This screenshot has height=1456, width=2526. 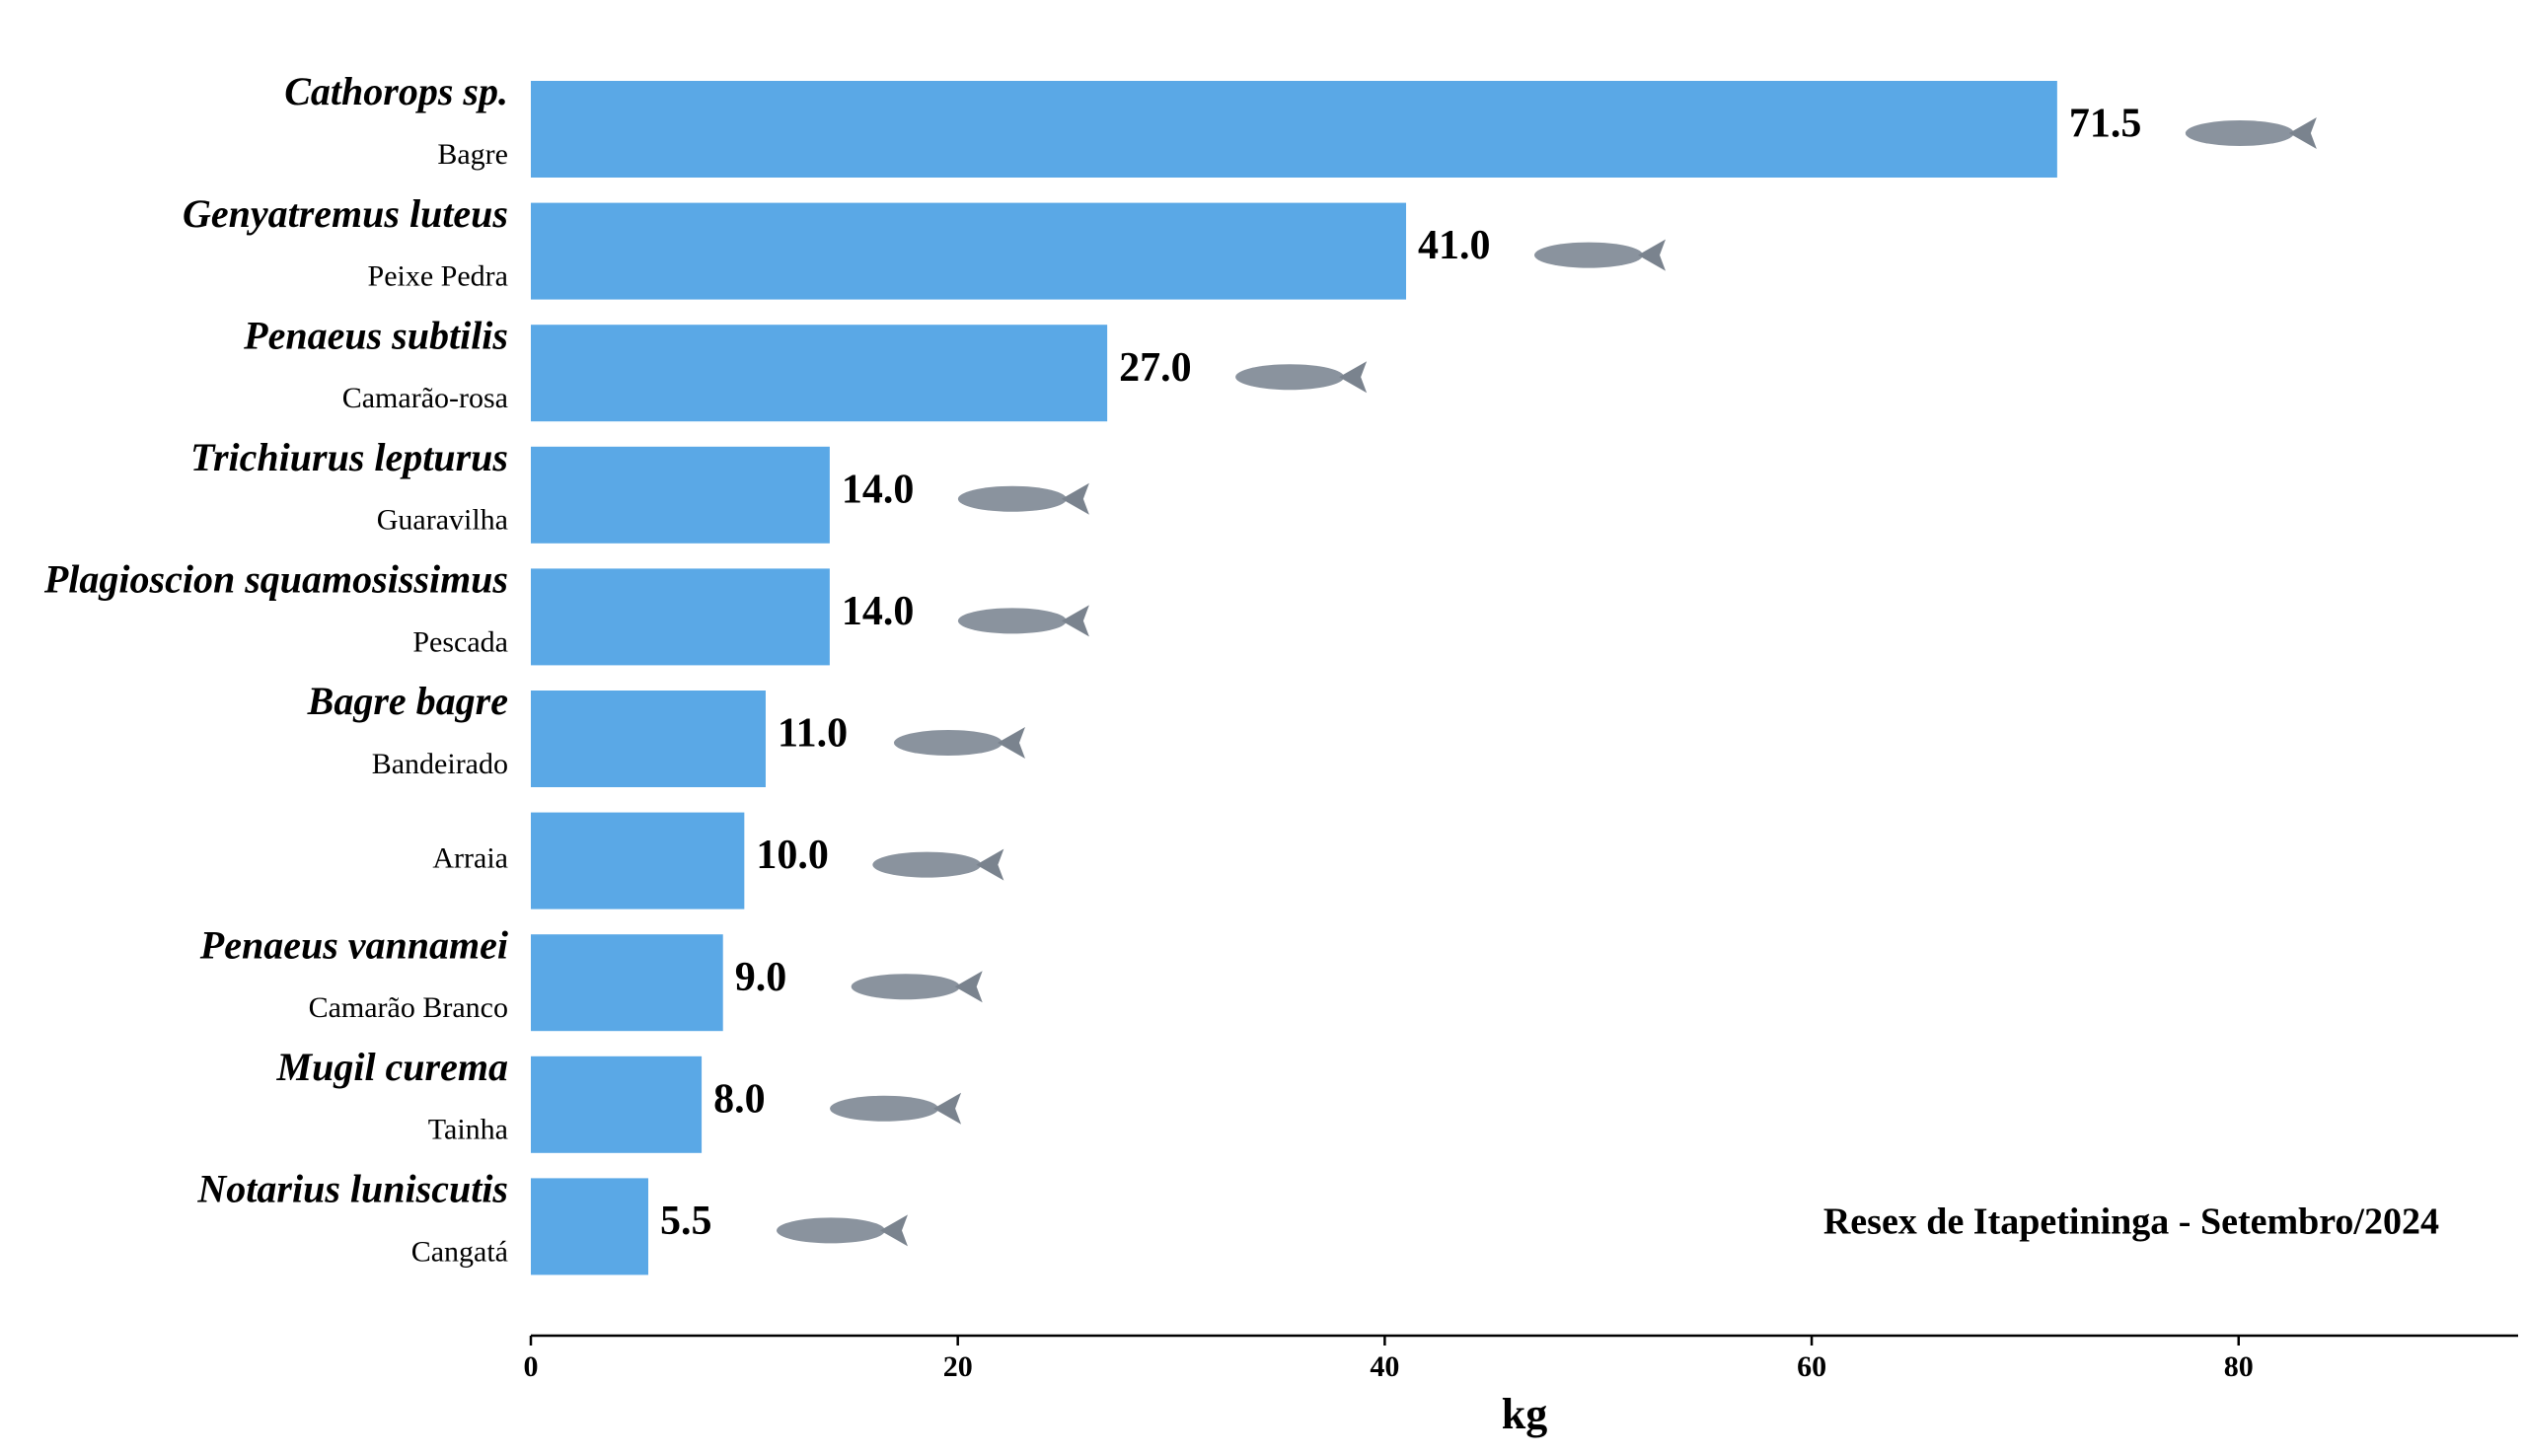 What do you see at coordinates (460, 641) in the screenshot?
I see `category-label: Pescada` at bounding box center [460, 641].